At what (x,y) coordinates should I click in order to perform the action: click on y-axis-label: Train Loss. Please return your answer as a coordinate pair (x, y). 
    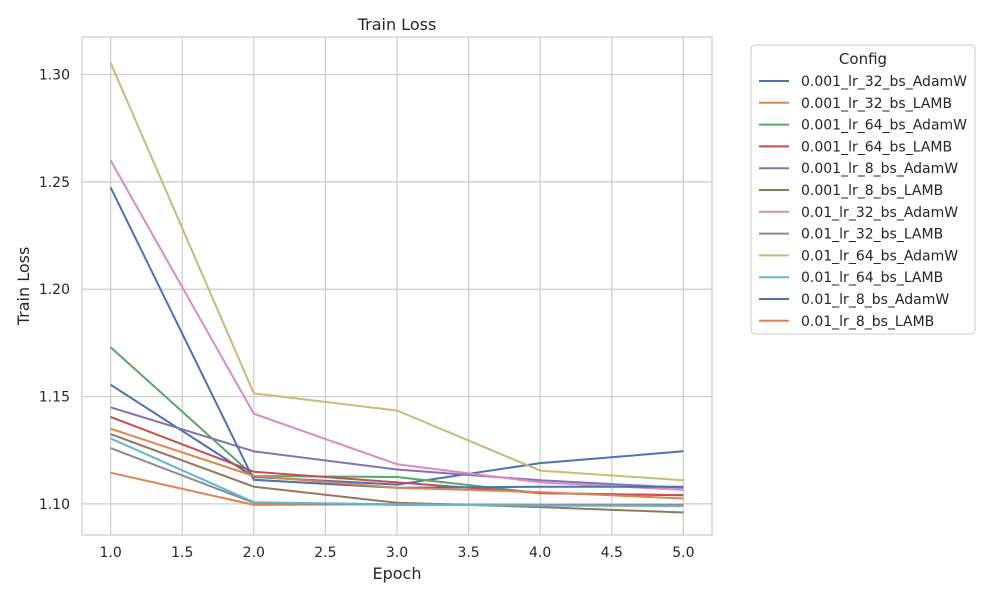
    Looking at the image, I should click on (23, 287).